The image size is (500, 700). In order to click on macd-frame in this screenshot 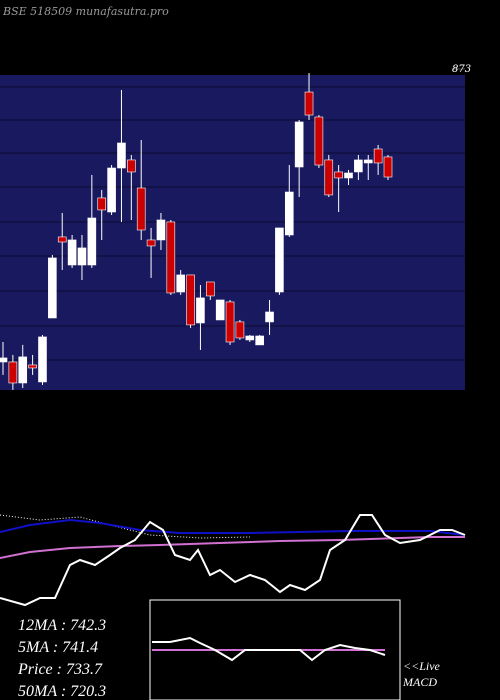, I will do `click(275, 649)`.